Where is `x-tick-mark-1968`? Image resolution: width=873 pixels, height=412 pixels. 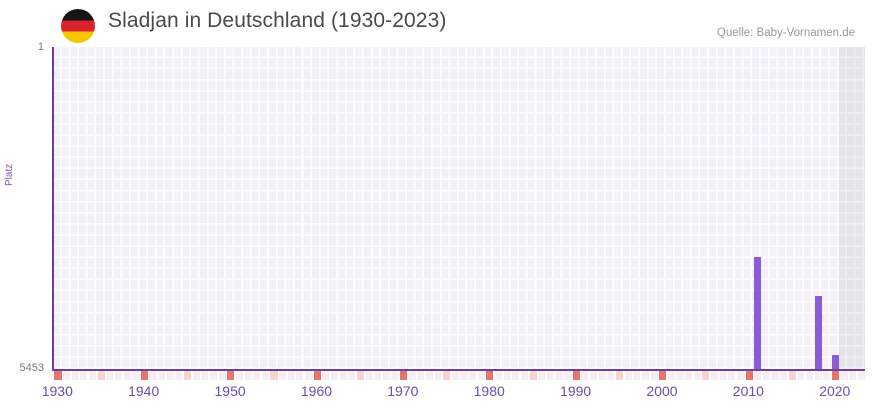
x-tick-mark-1968 is located at coordinates (386, 375).